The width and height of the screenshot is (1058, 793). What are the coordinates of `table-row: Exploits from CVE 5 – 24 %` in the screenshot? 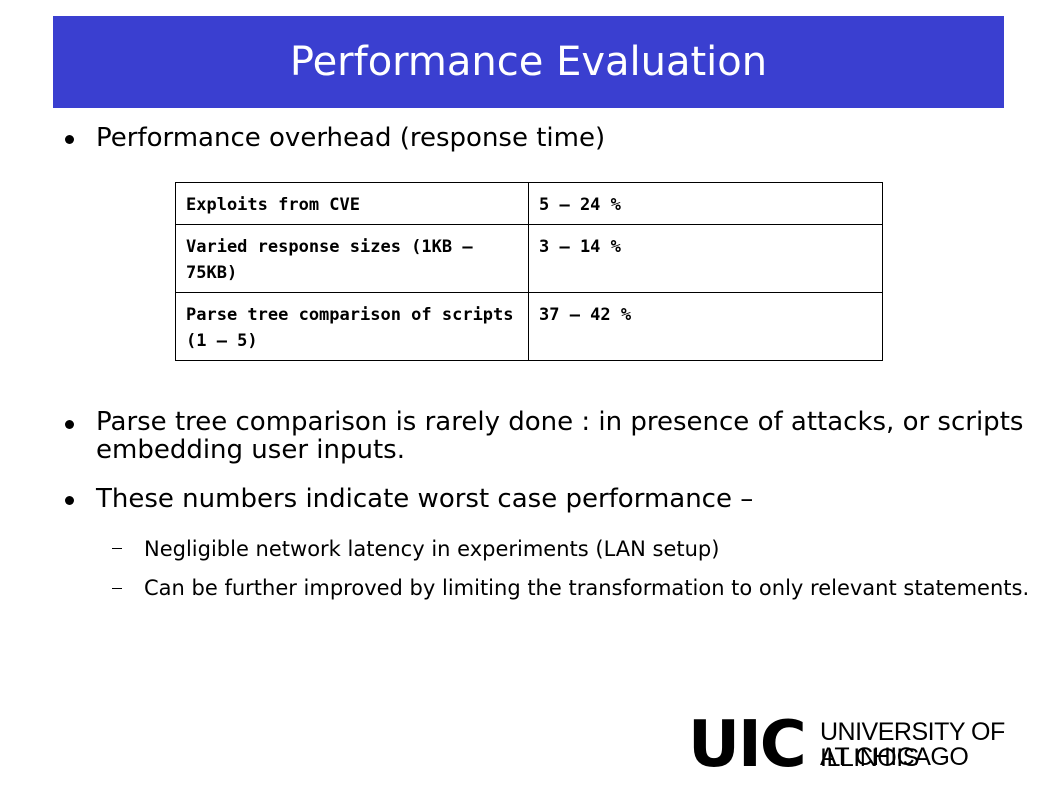 It's located at (529, 203).